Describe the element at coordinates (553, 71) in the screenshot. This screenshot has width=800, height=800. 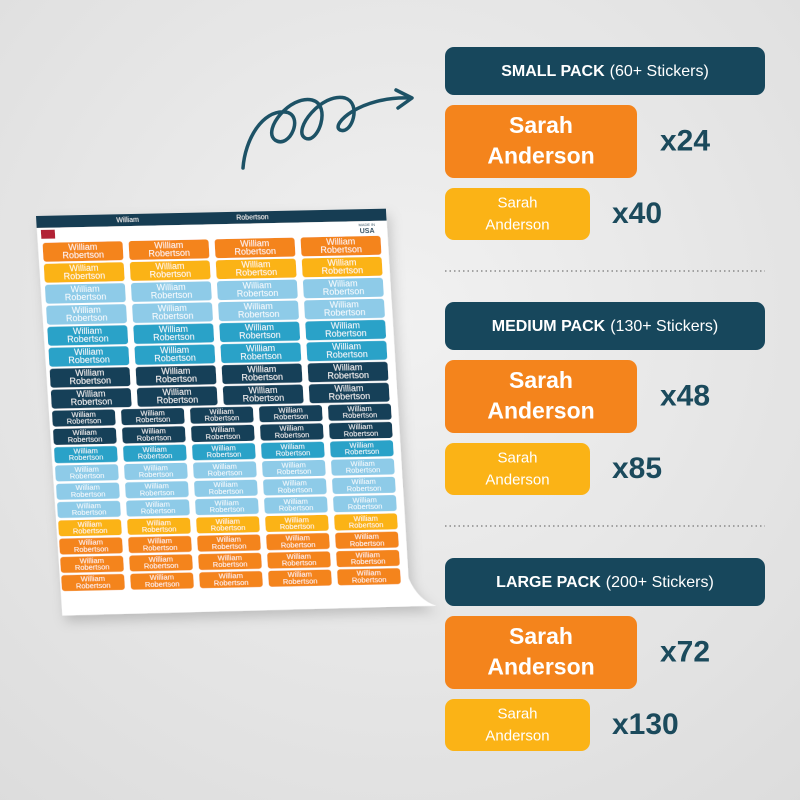
I see `pack-name: SMALL PACK` at that location.